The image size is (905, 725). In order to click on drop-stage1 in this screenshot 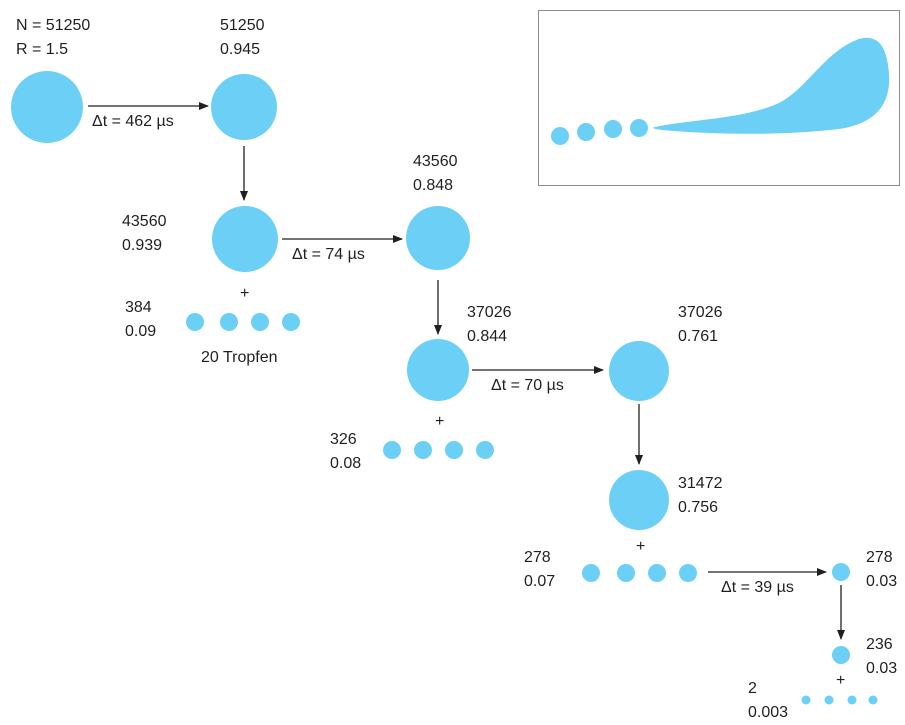, I will do `click(244, 107)`.